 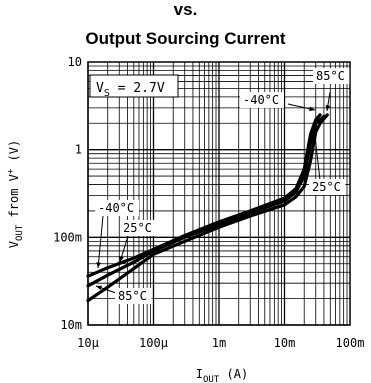 What do you see at coordinates (88, 343) in the screenshot?
I see `x-tick-label: 10μ` at bounding box center [88, 343].